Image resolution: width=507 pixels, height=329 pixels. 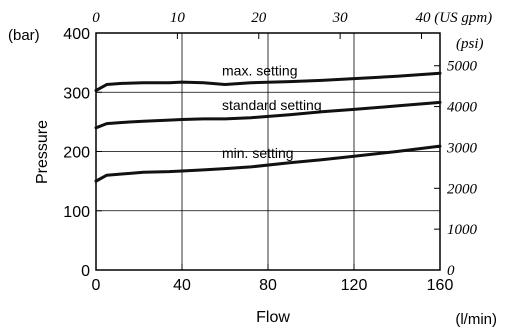 What do you see at coordinates (462, 148) in the screenshot?
I see `right-axis-tick-label: 3000` at bounding box center [462, 148].